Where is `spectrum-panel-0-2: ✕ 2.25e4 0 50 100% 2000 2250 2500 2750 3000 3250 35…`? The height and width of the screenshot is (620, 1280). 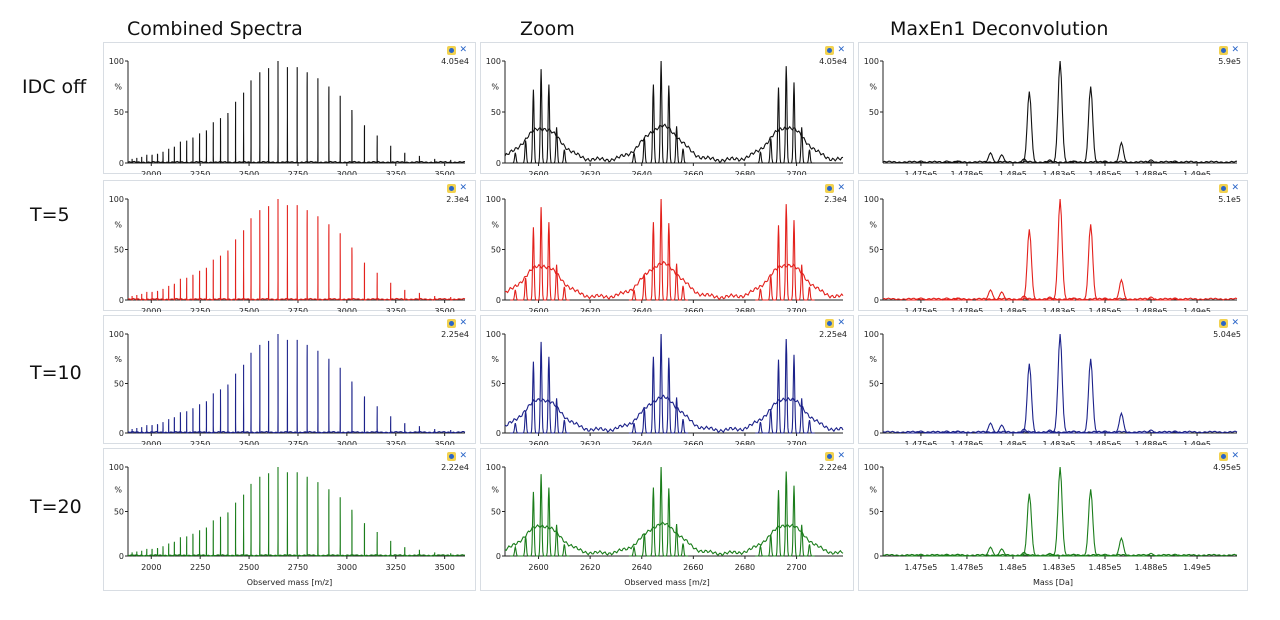 spectrum-panel-0-2: ✕ 2.25e4 0 50 100% 2000 2250 2500 2750 3000 3250 35… is located at coordinates (289, 380).